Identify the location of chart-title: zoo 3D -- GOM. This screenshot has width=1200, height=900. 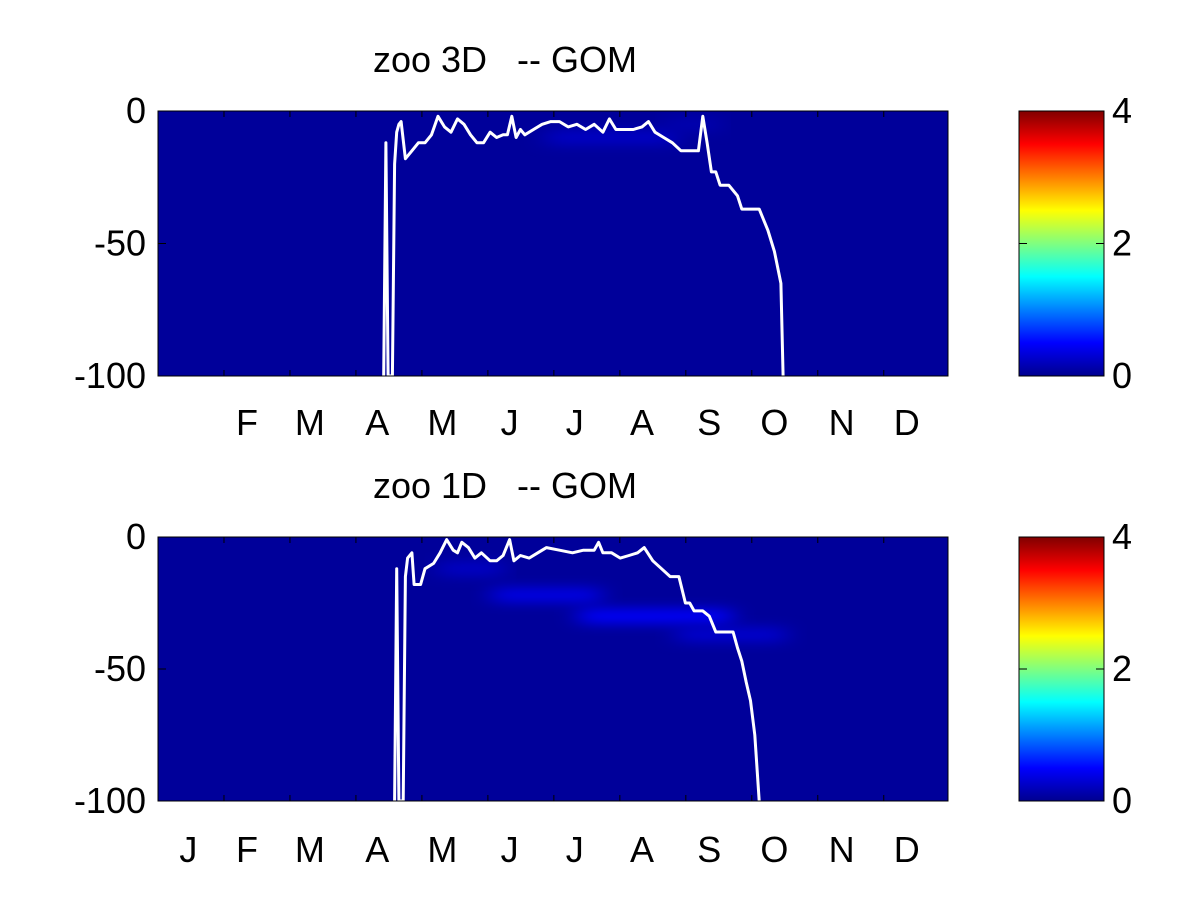
(505, 59).